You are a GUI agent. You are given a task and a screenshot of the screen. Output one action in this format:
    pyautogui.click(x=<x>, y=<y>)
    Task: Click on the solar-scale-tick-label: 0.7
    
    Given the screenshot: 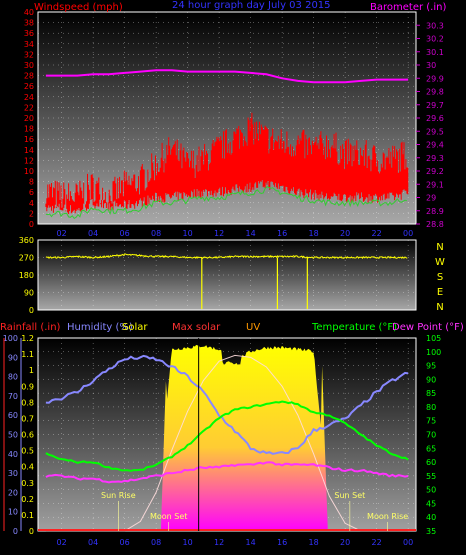 What is the action you would take?
    pyautogui.click(x=27, y=418)
    